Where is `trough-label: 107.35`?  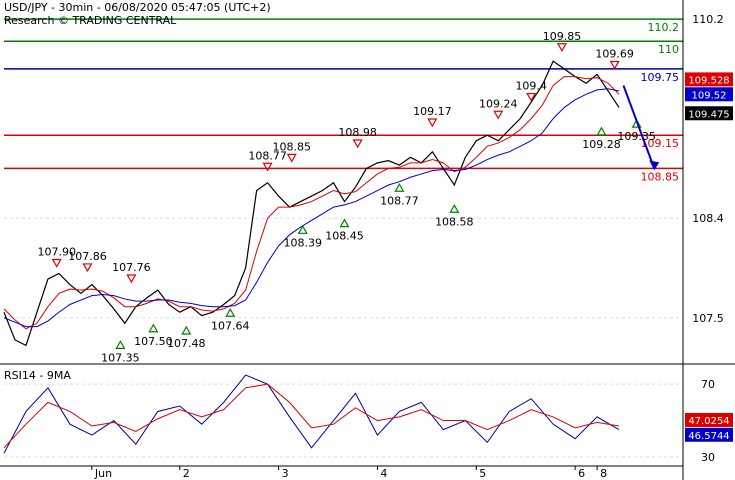
trough-label: 107.35 is located at coordinates (120, 357).